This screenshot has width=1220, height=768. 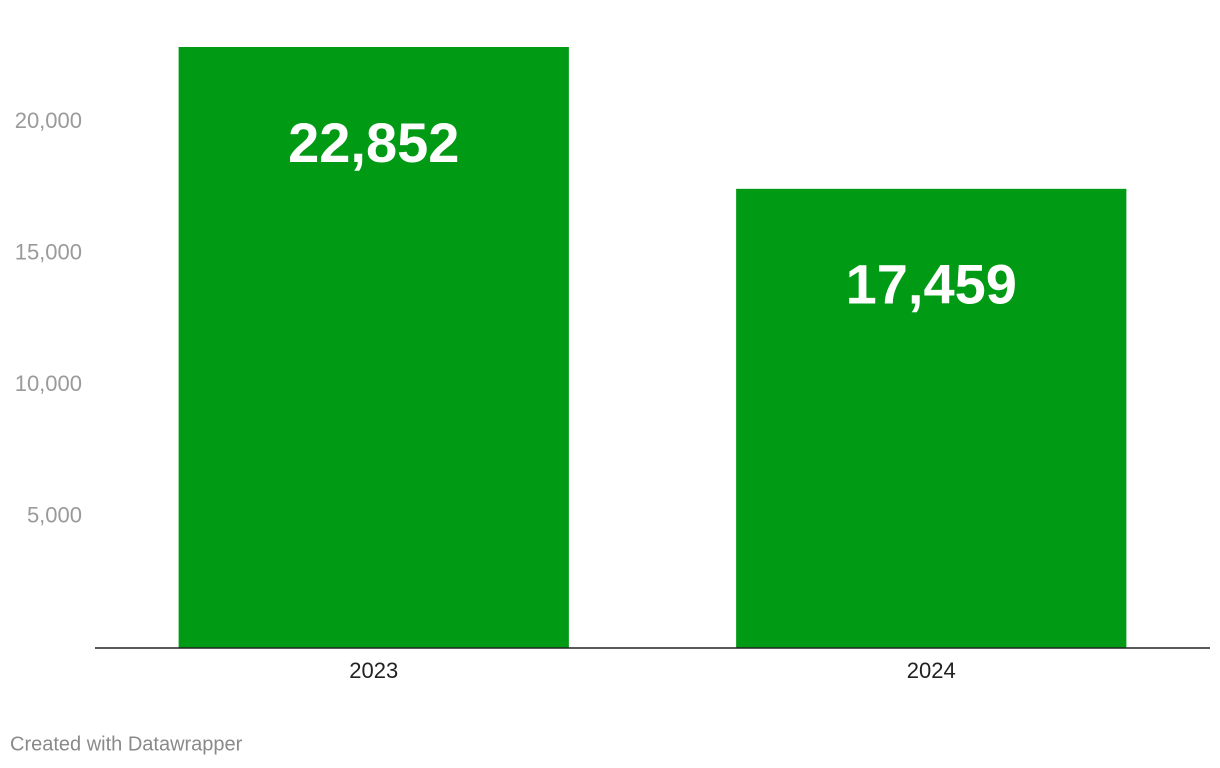 What do you see at coordinates (48, 383) in the screenshot?
I see `y-tick-label: 10,000` at bounding box center [48, 383].